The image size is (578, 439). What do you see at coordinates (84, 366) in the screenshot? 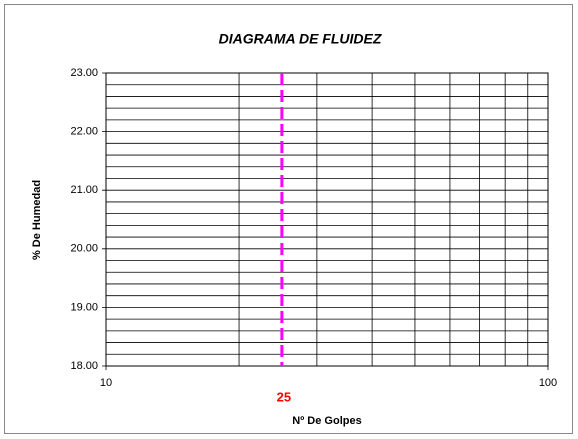
I see `y-tick-label: 18.00` at bounding box center [84, 366].